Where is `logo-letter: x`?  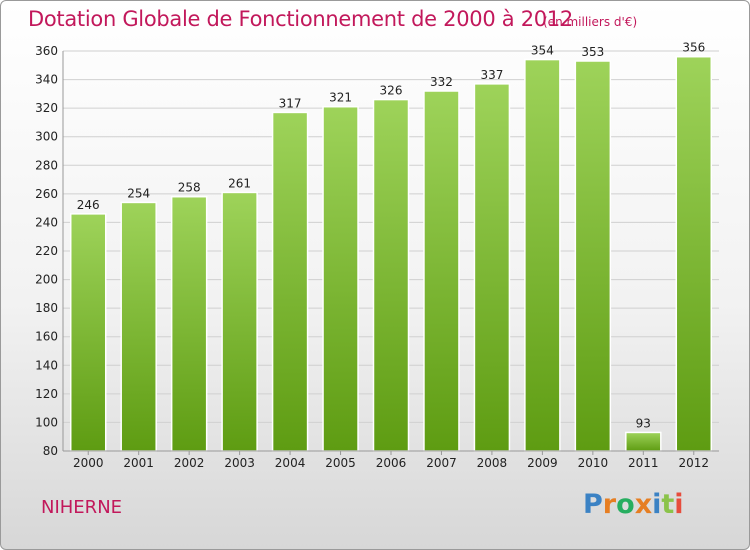 logo-letter: x is located at coordinates (643, 504).